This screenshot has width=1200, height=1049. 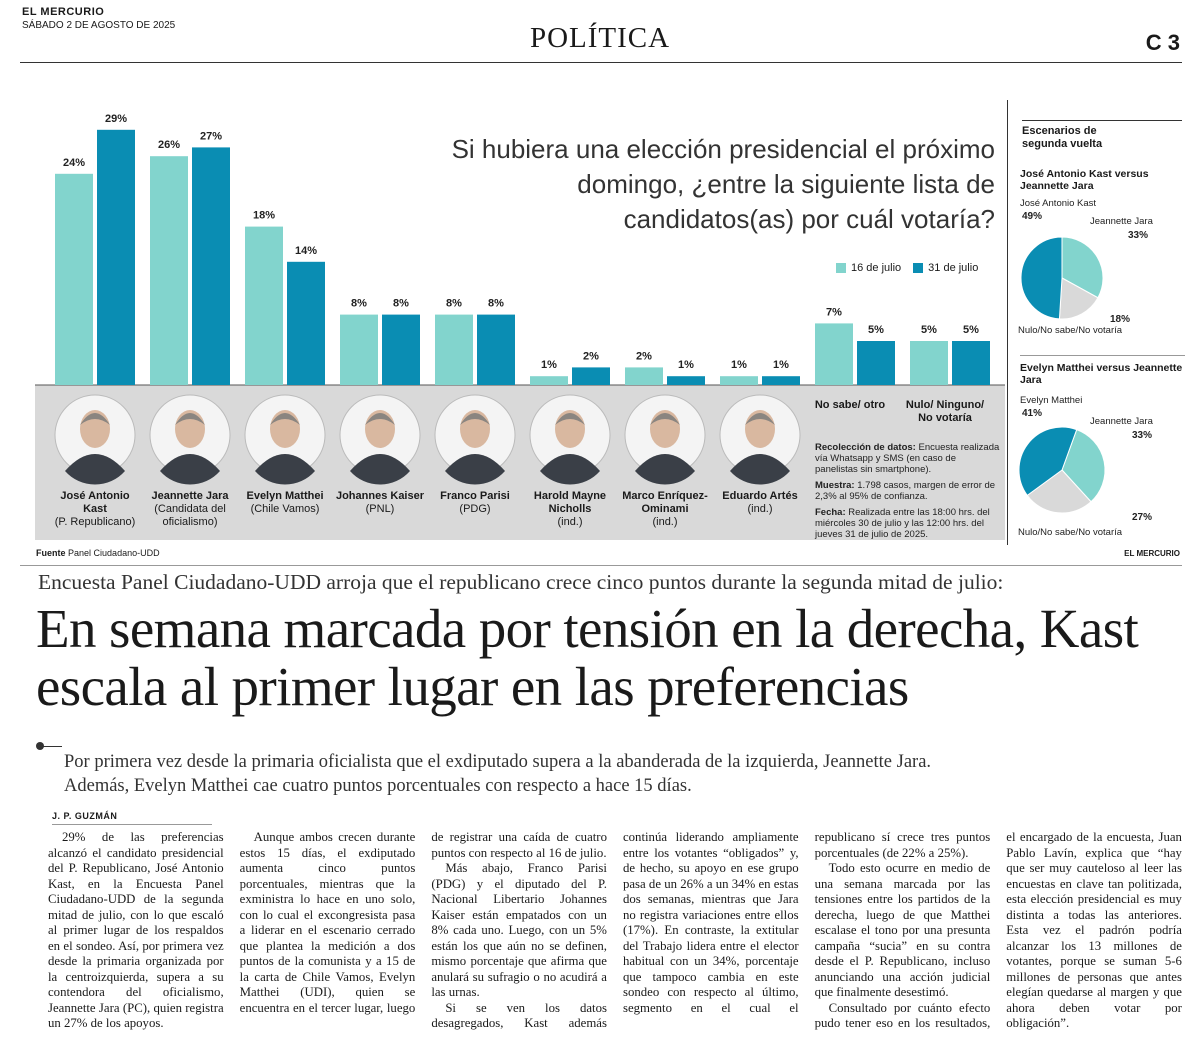 I want to click on note-label: Muestra:, so click(x=835, y=485).